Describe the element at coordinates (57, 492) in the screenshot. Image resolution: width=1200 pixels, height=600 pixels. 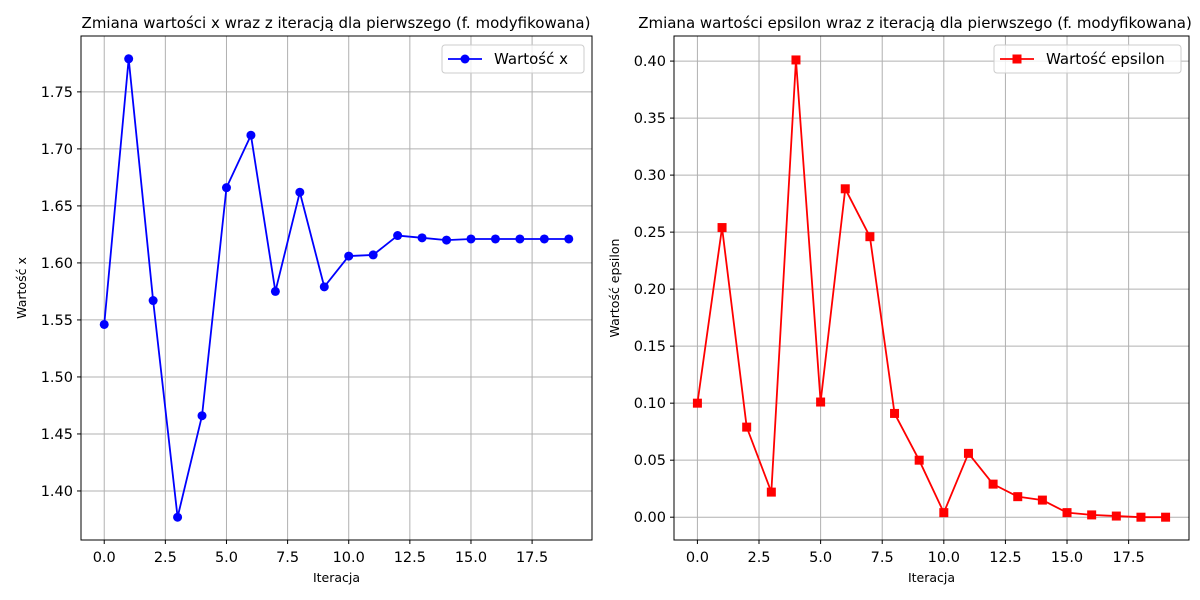
I see `y-tick-label: 1.40` at that location.